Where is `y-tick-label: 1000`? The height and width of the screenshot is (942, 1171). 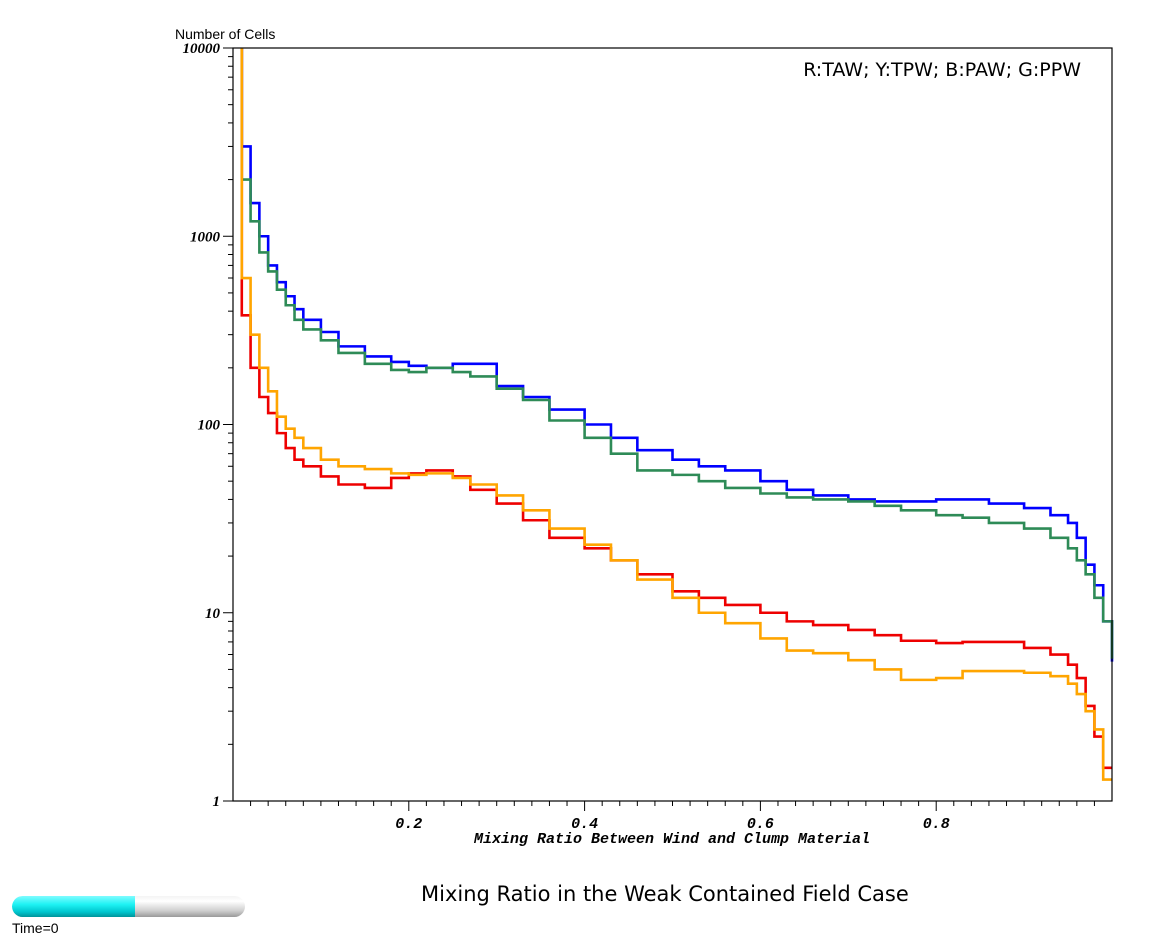 y-tick-label: 1000 is located at coordinates (205, 237).